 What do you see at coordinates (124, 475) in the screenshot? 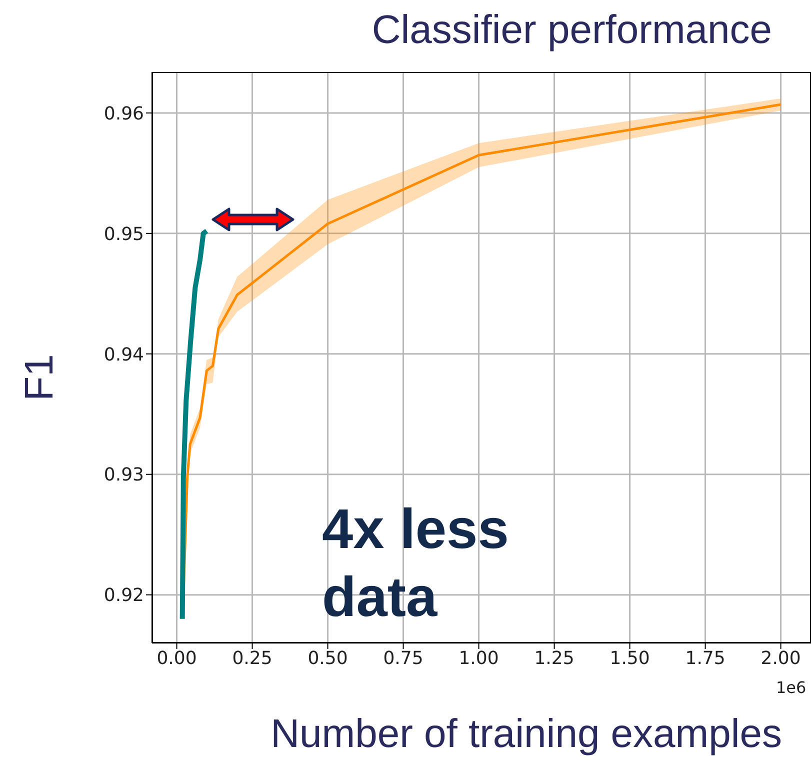
I see `y-tick-label: 0.93` at bounding box center [124, 475].